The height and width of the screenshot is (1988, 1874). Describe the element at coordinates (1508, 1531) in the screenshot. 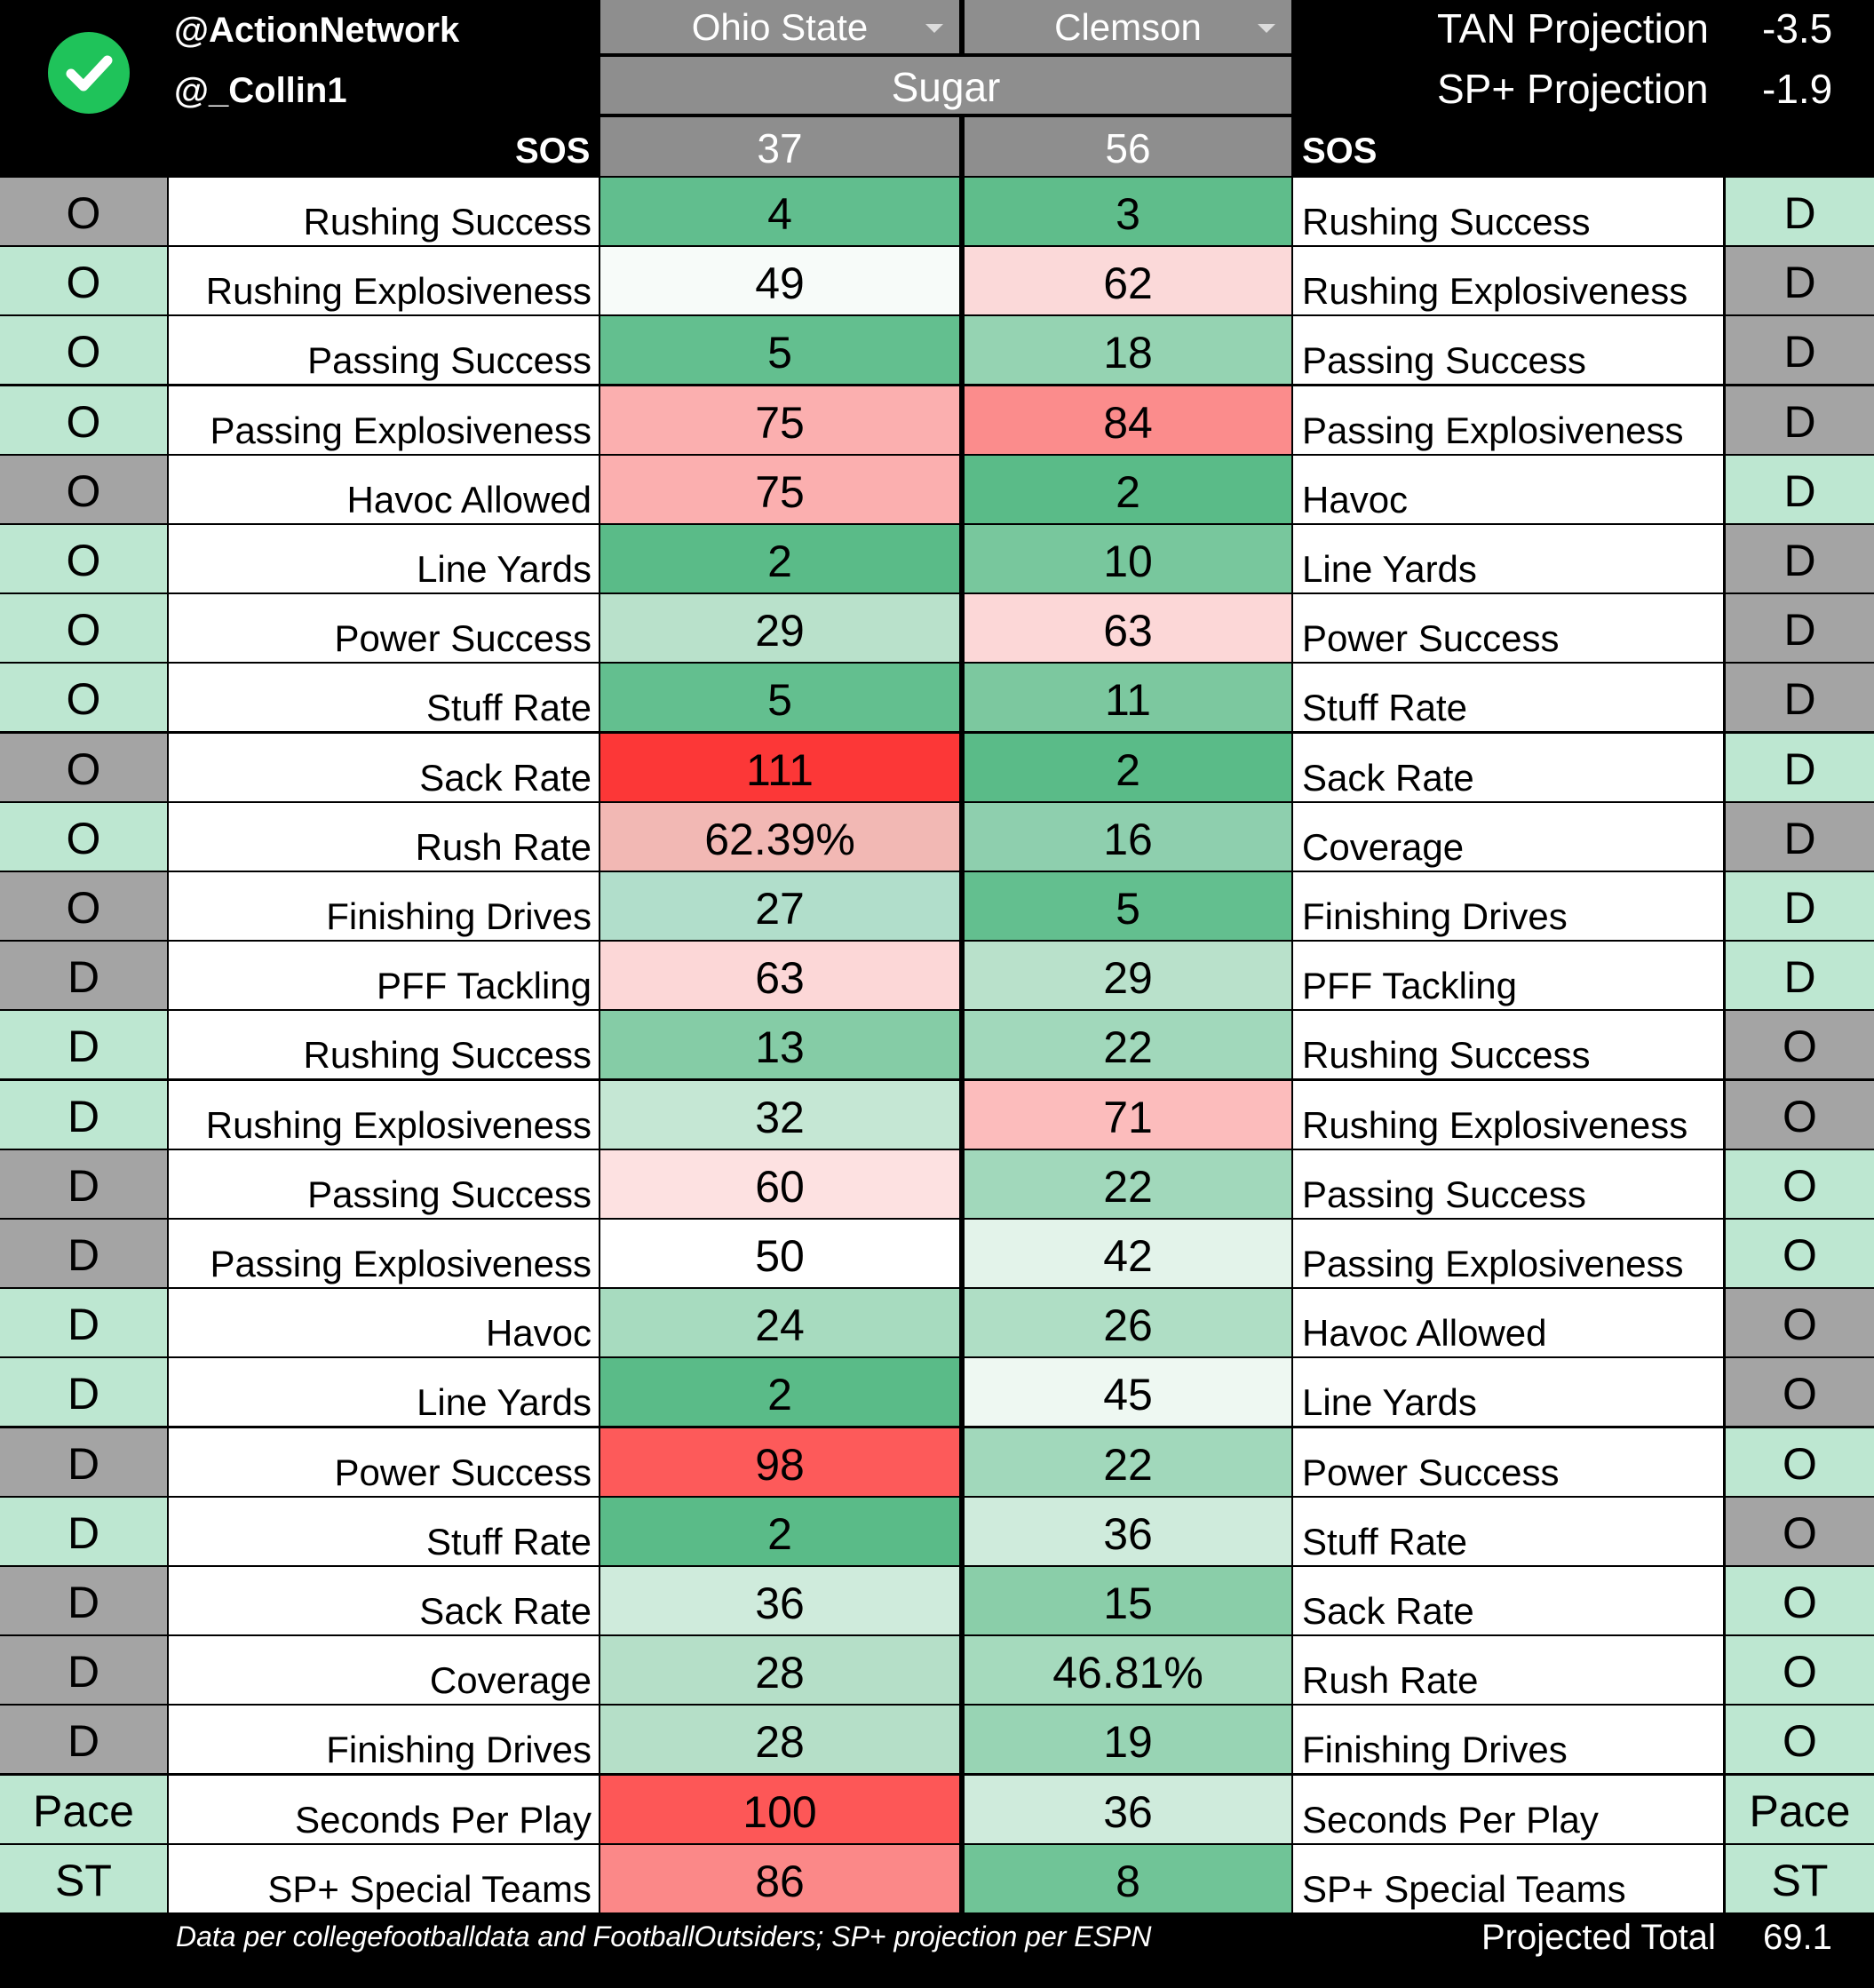

I see `metric-right-label: Stuff Rate` at that location.